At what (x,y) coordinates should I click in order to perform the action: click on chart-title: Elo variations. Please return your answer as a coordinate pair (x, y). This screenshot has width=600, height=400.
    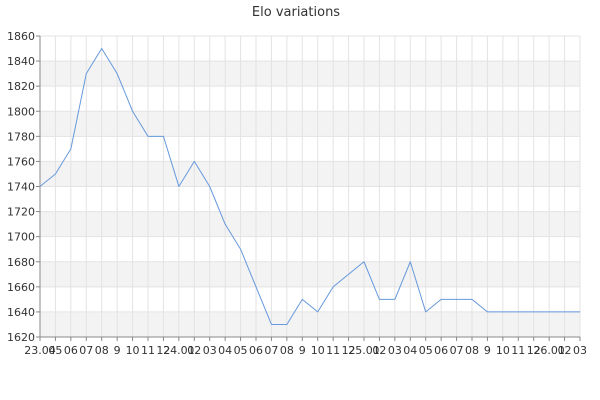
    Looking at the image, I should click on (296, 12).